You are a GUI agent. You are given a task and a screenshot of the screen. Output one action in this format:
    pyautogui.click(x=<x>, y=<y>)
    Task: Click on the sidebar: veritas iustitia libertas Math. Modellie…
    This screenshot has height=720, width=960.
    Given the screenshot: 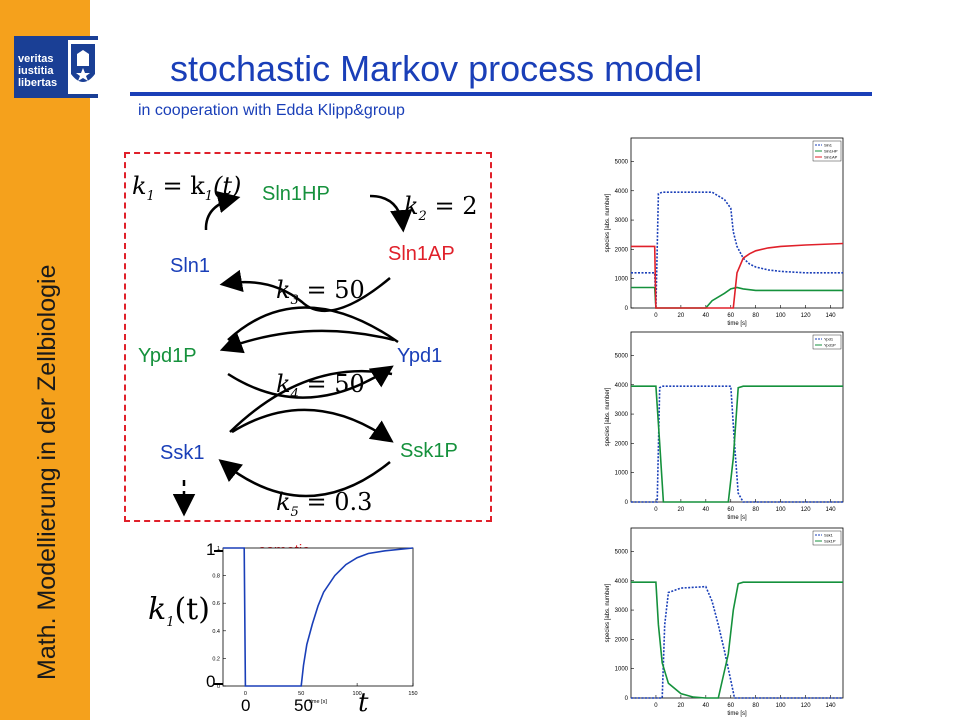 What is the action you would take?
    pyautogui.click(x=49, y=360)
    